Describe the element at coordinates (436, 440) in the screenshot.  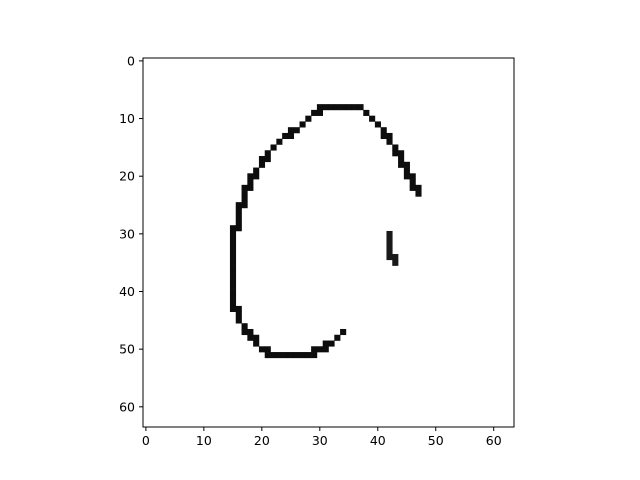
I see `x-tick-label: 50` at that location.